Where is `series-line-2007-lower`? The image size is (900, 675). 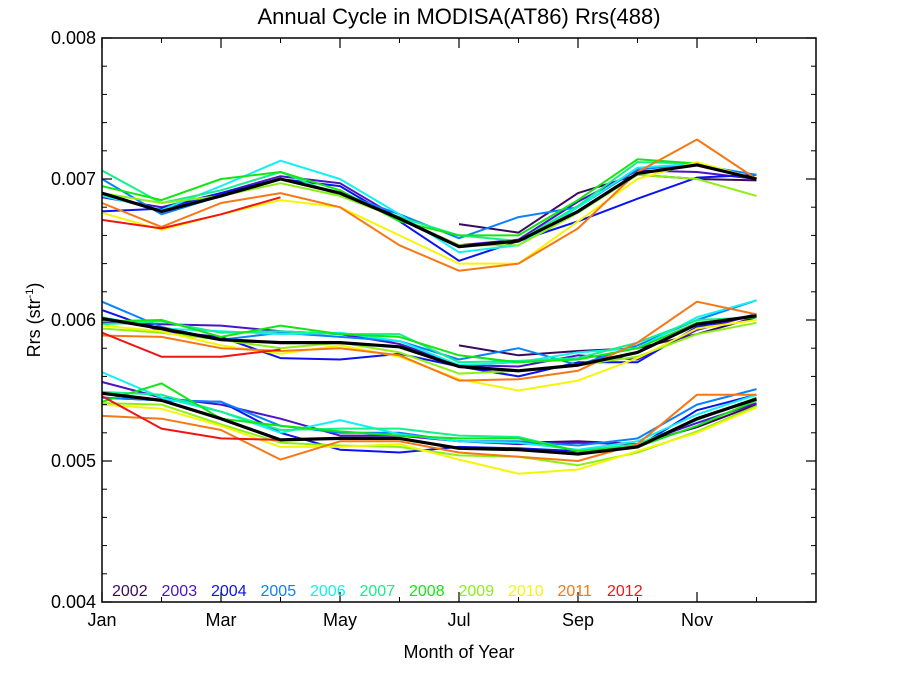 series-line-2007-lower is located at coordinates (429, 421).